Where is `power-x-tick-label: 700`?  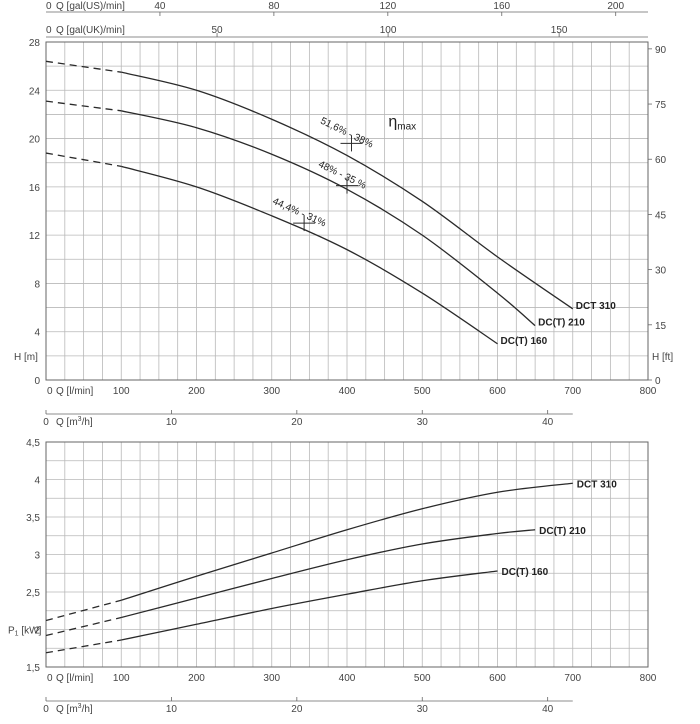 power-x-tick-label: 700 is located at coordinates (572, 678).